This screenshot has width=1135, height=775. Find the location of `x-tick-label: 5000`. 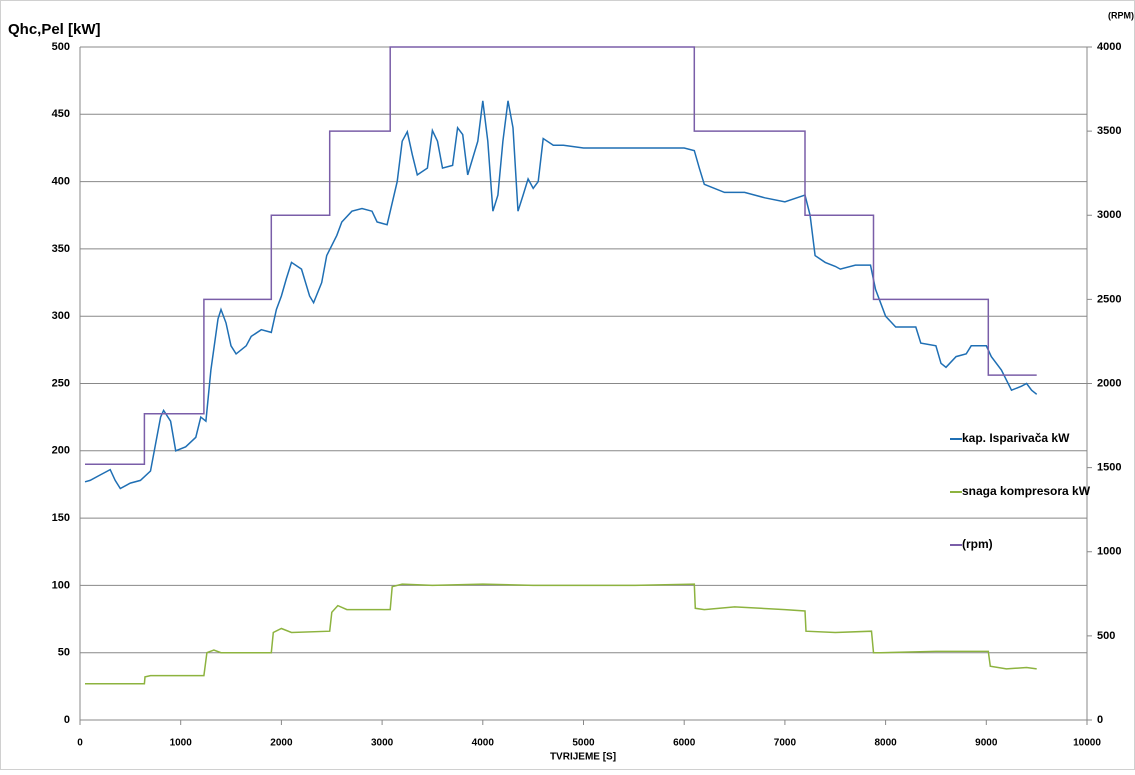

x-tick-label: 5000 is located at coordinates (583, 743).